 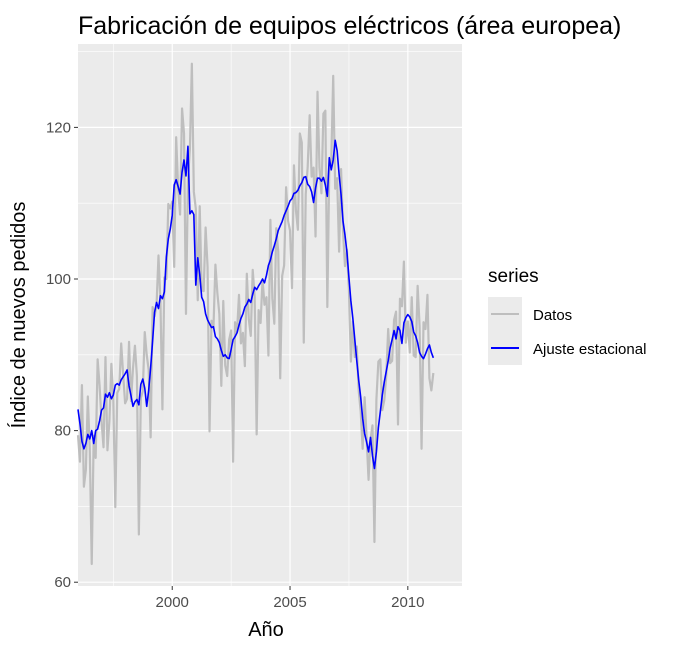 I want to click on y-axis: 60 80 100 120, so click(x=62, y=355).